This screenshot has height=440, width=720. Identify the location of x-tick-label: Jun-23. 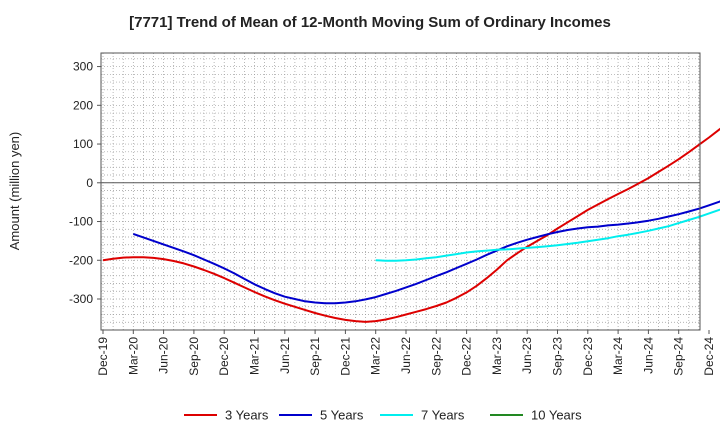
(527, 355).